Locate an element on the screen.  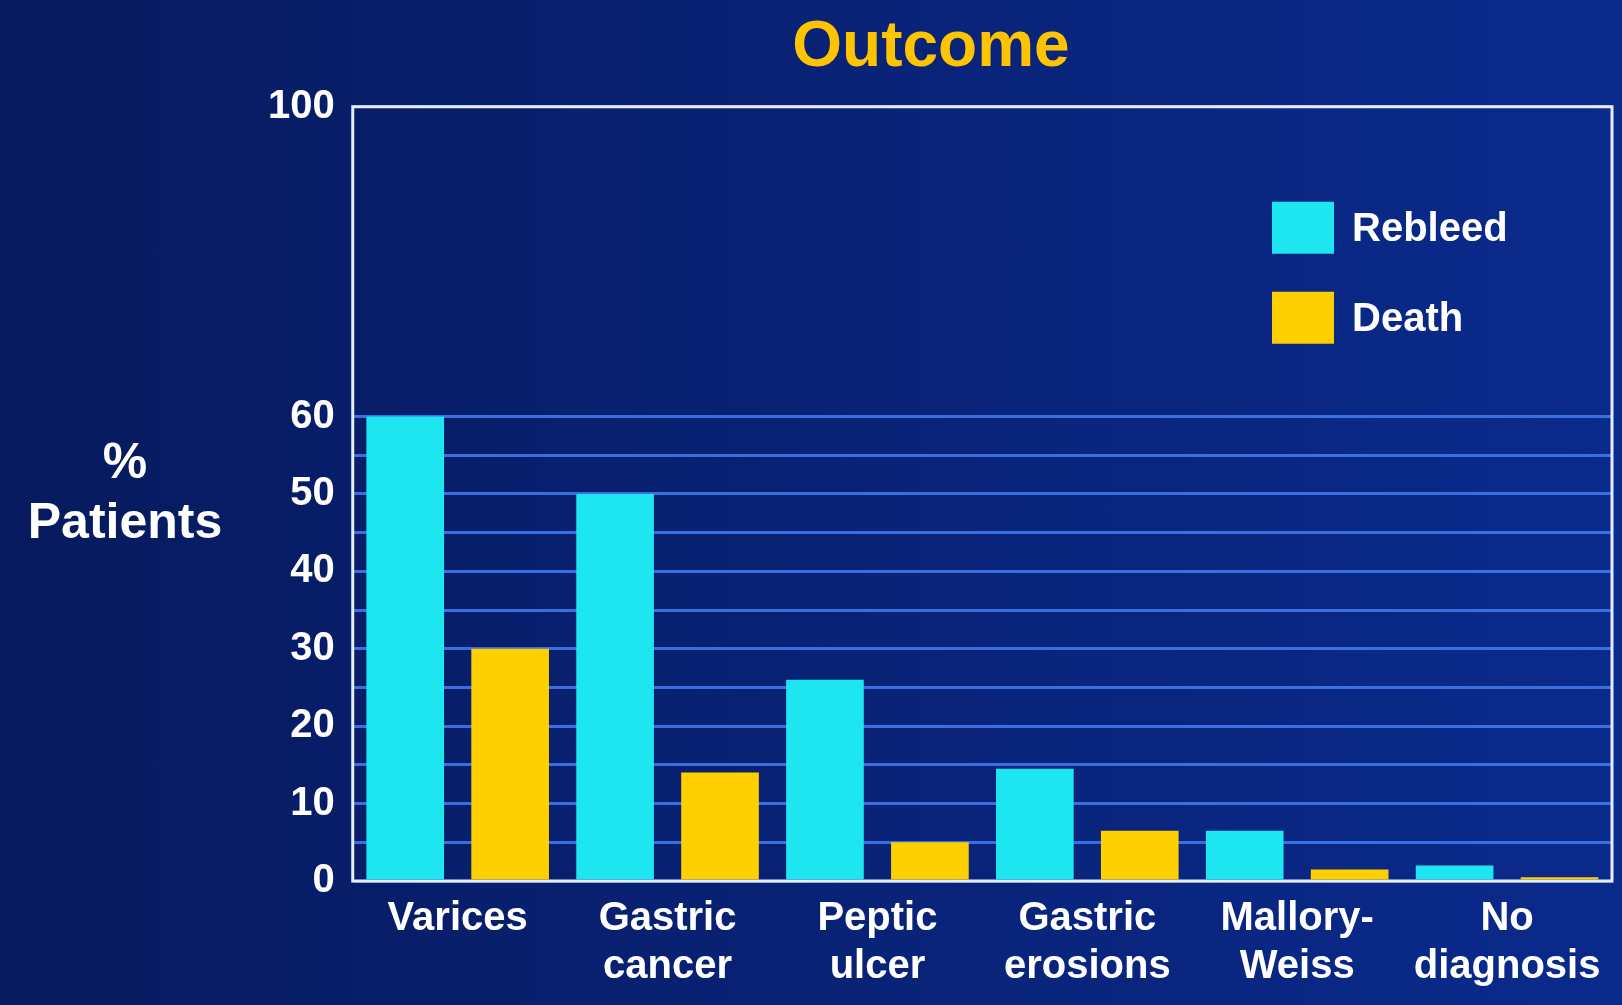
y-tick-label: 60 is located at coordinates (312, 413).